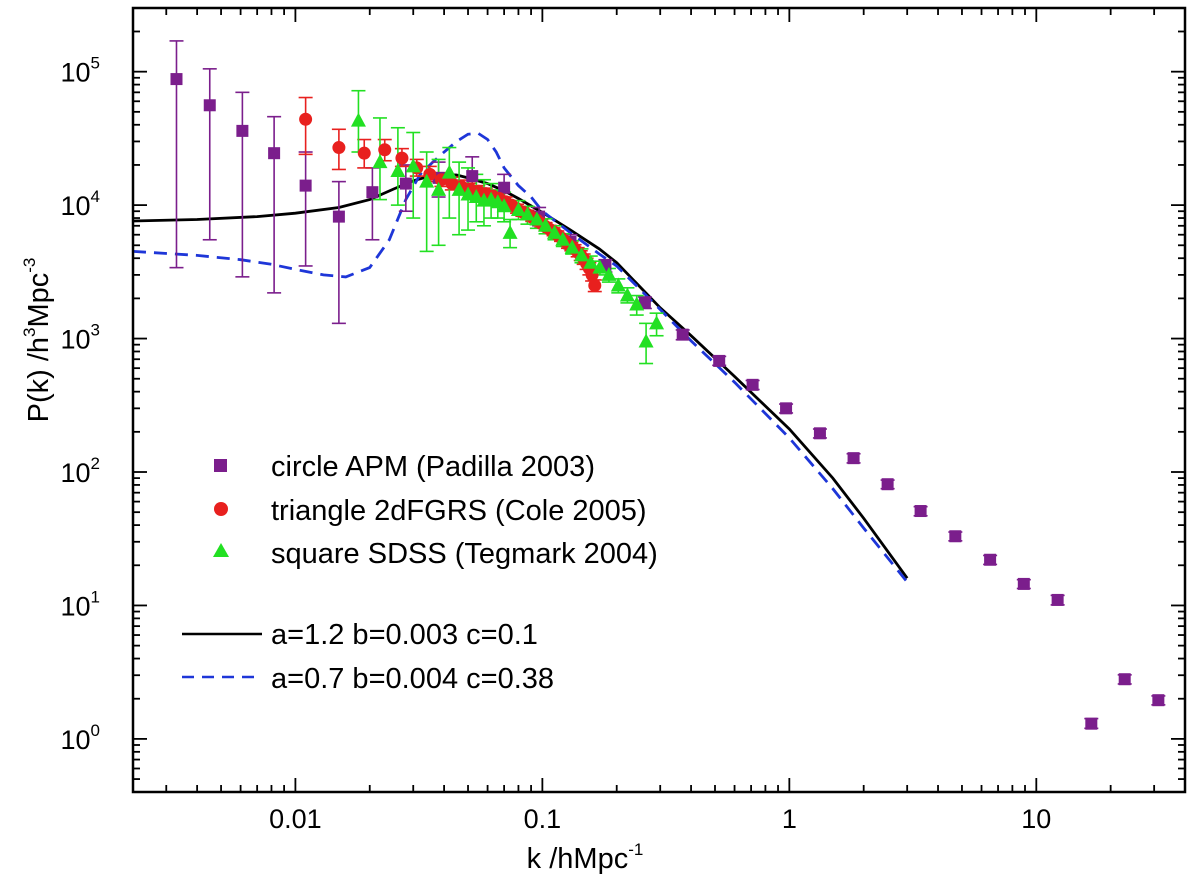  What do you see at coordinates (221, 509) in the screenshot?
I see `legend-marker-2dfgrs` at bounding box center [221, 509].